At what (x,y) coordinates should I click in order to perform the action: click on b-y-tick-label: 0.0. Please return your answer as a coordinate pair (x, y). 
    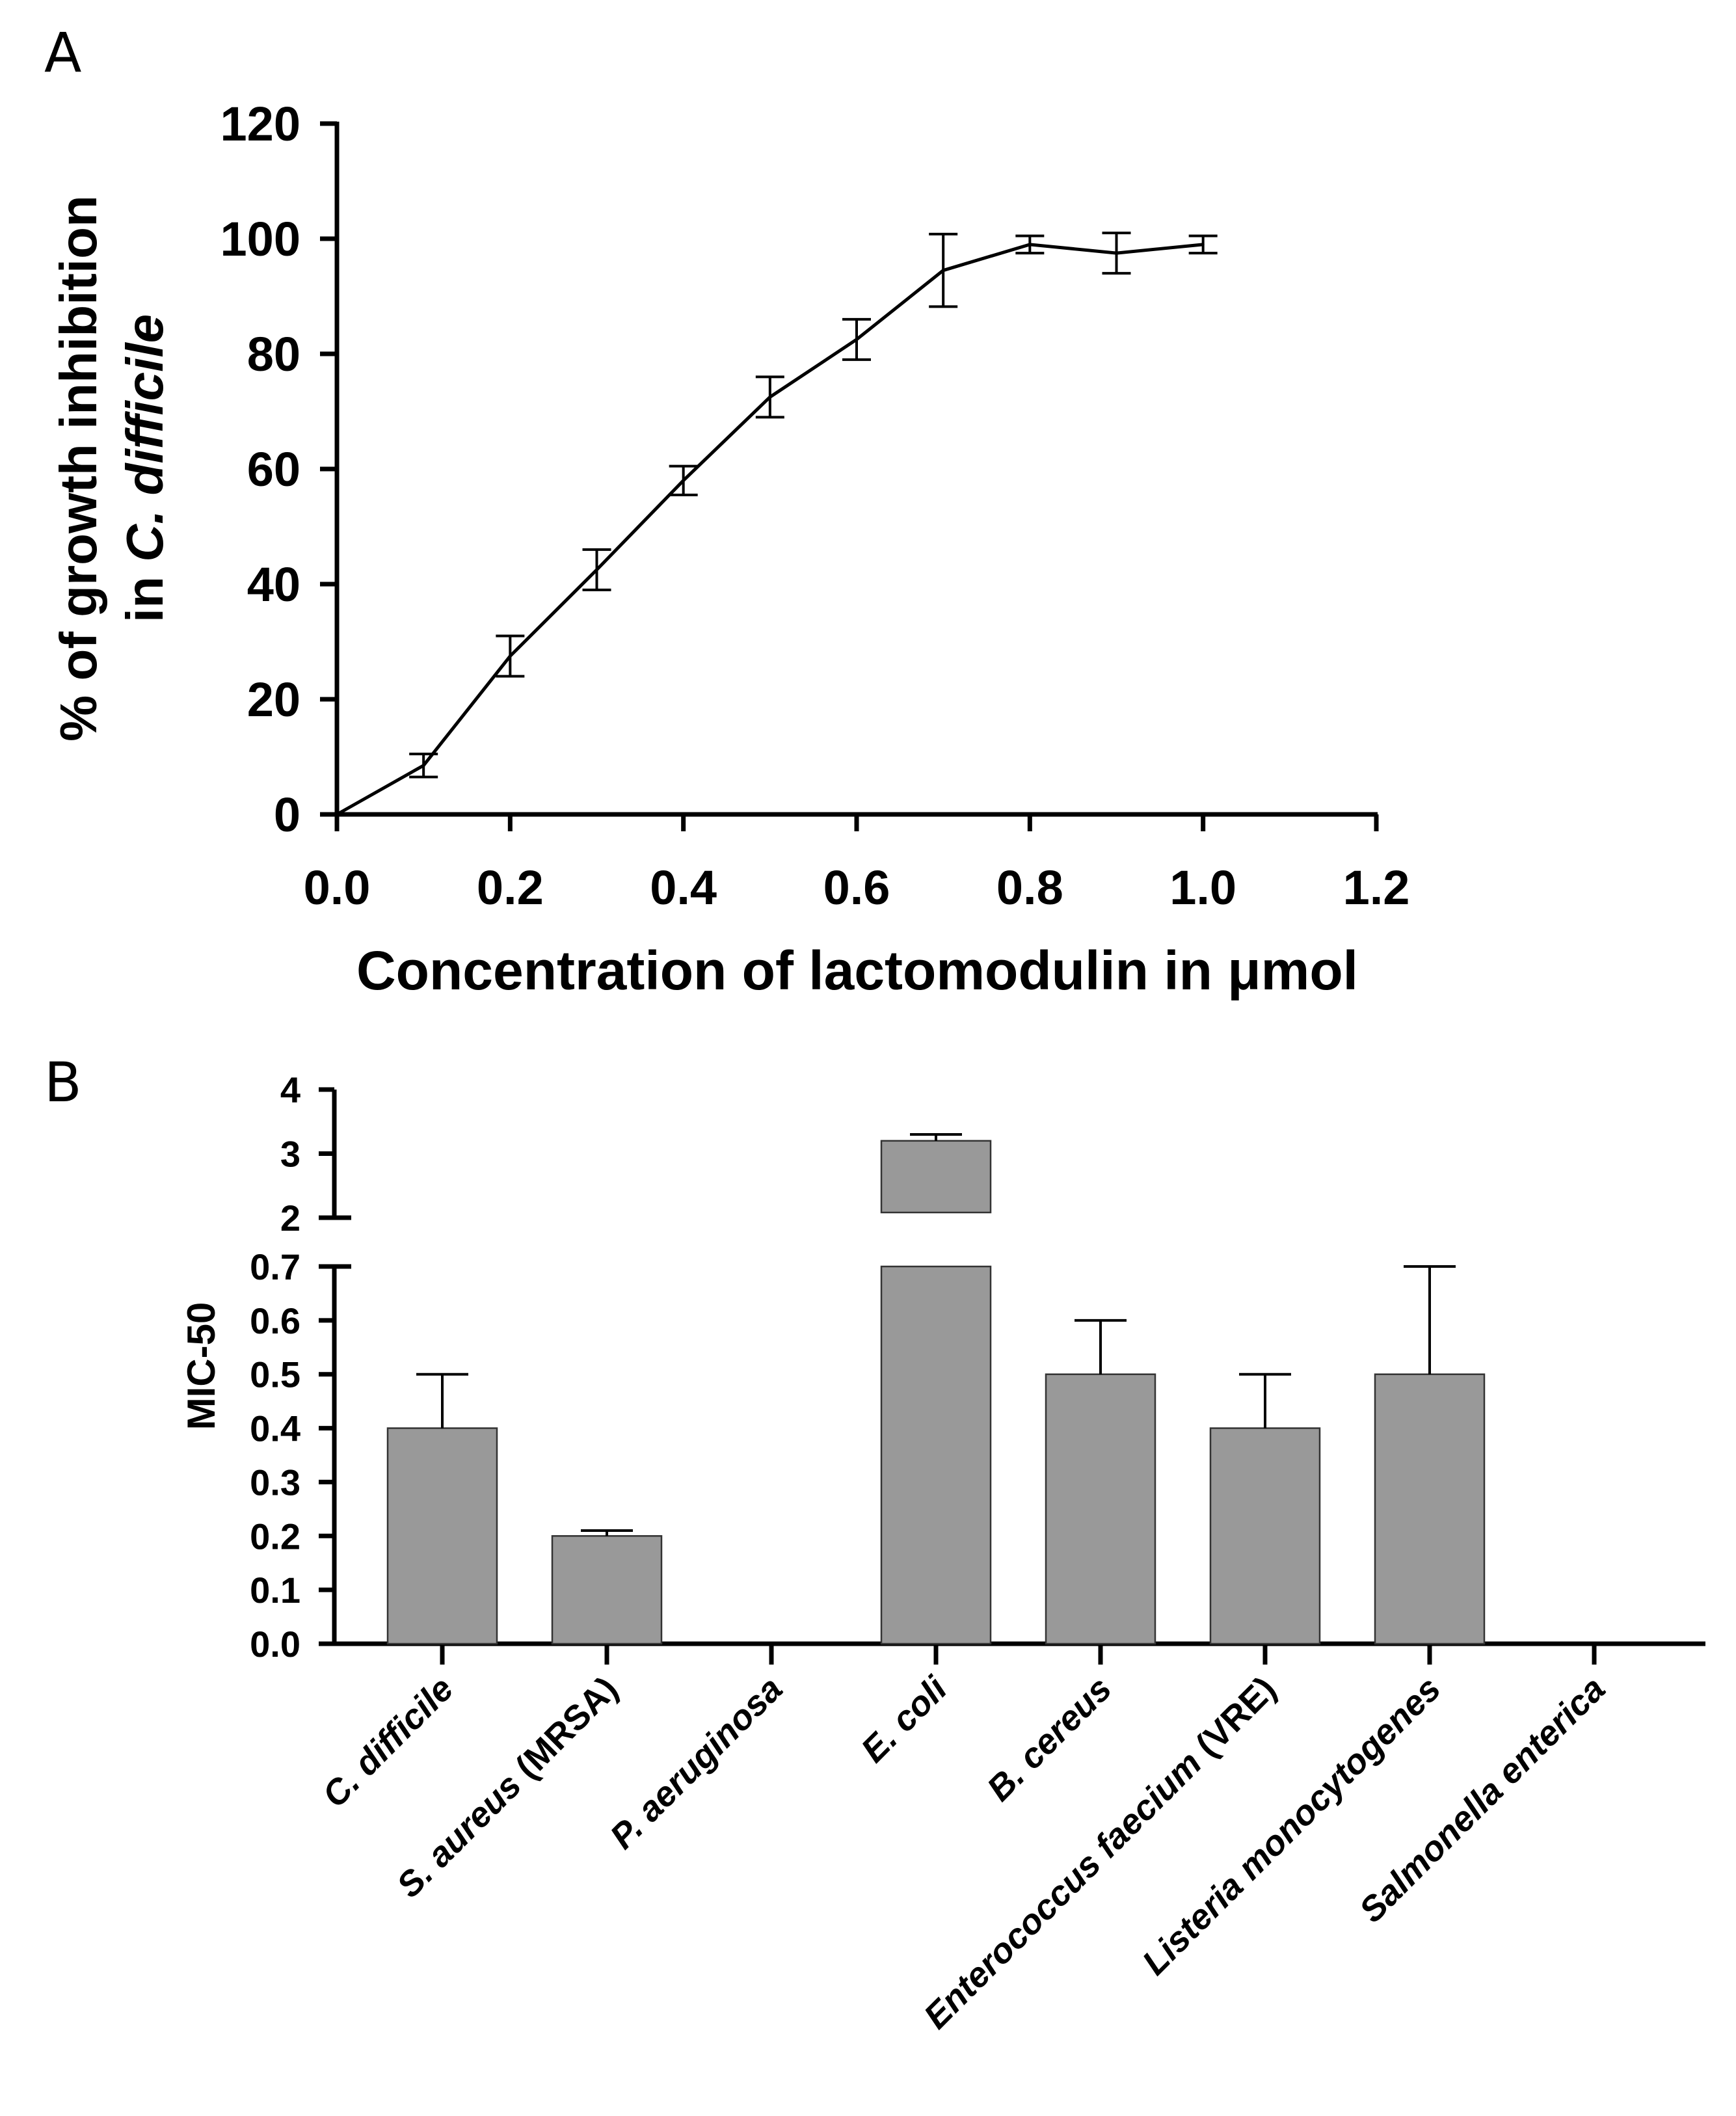
    Looking at the image, I should click on (275, 1644).